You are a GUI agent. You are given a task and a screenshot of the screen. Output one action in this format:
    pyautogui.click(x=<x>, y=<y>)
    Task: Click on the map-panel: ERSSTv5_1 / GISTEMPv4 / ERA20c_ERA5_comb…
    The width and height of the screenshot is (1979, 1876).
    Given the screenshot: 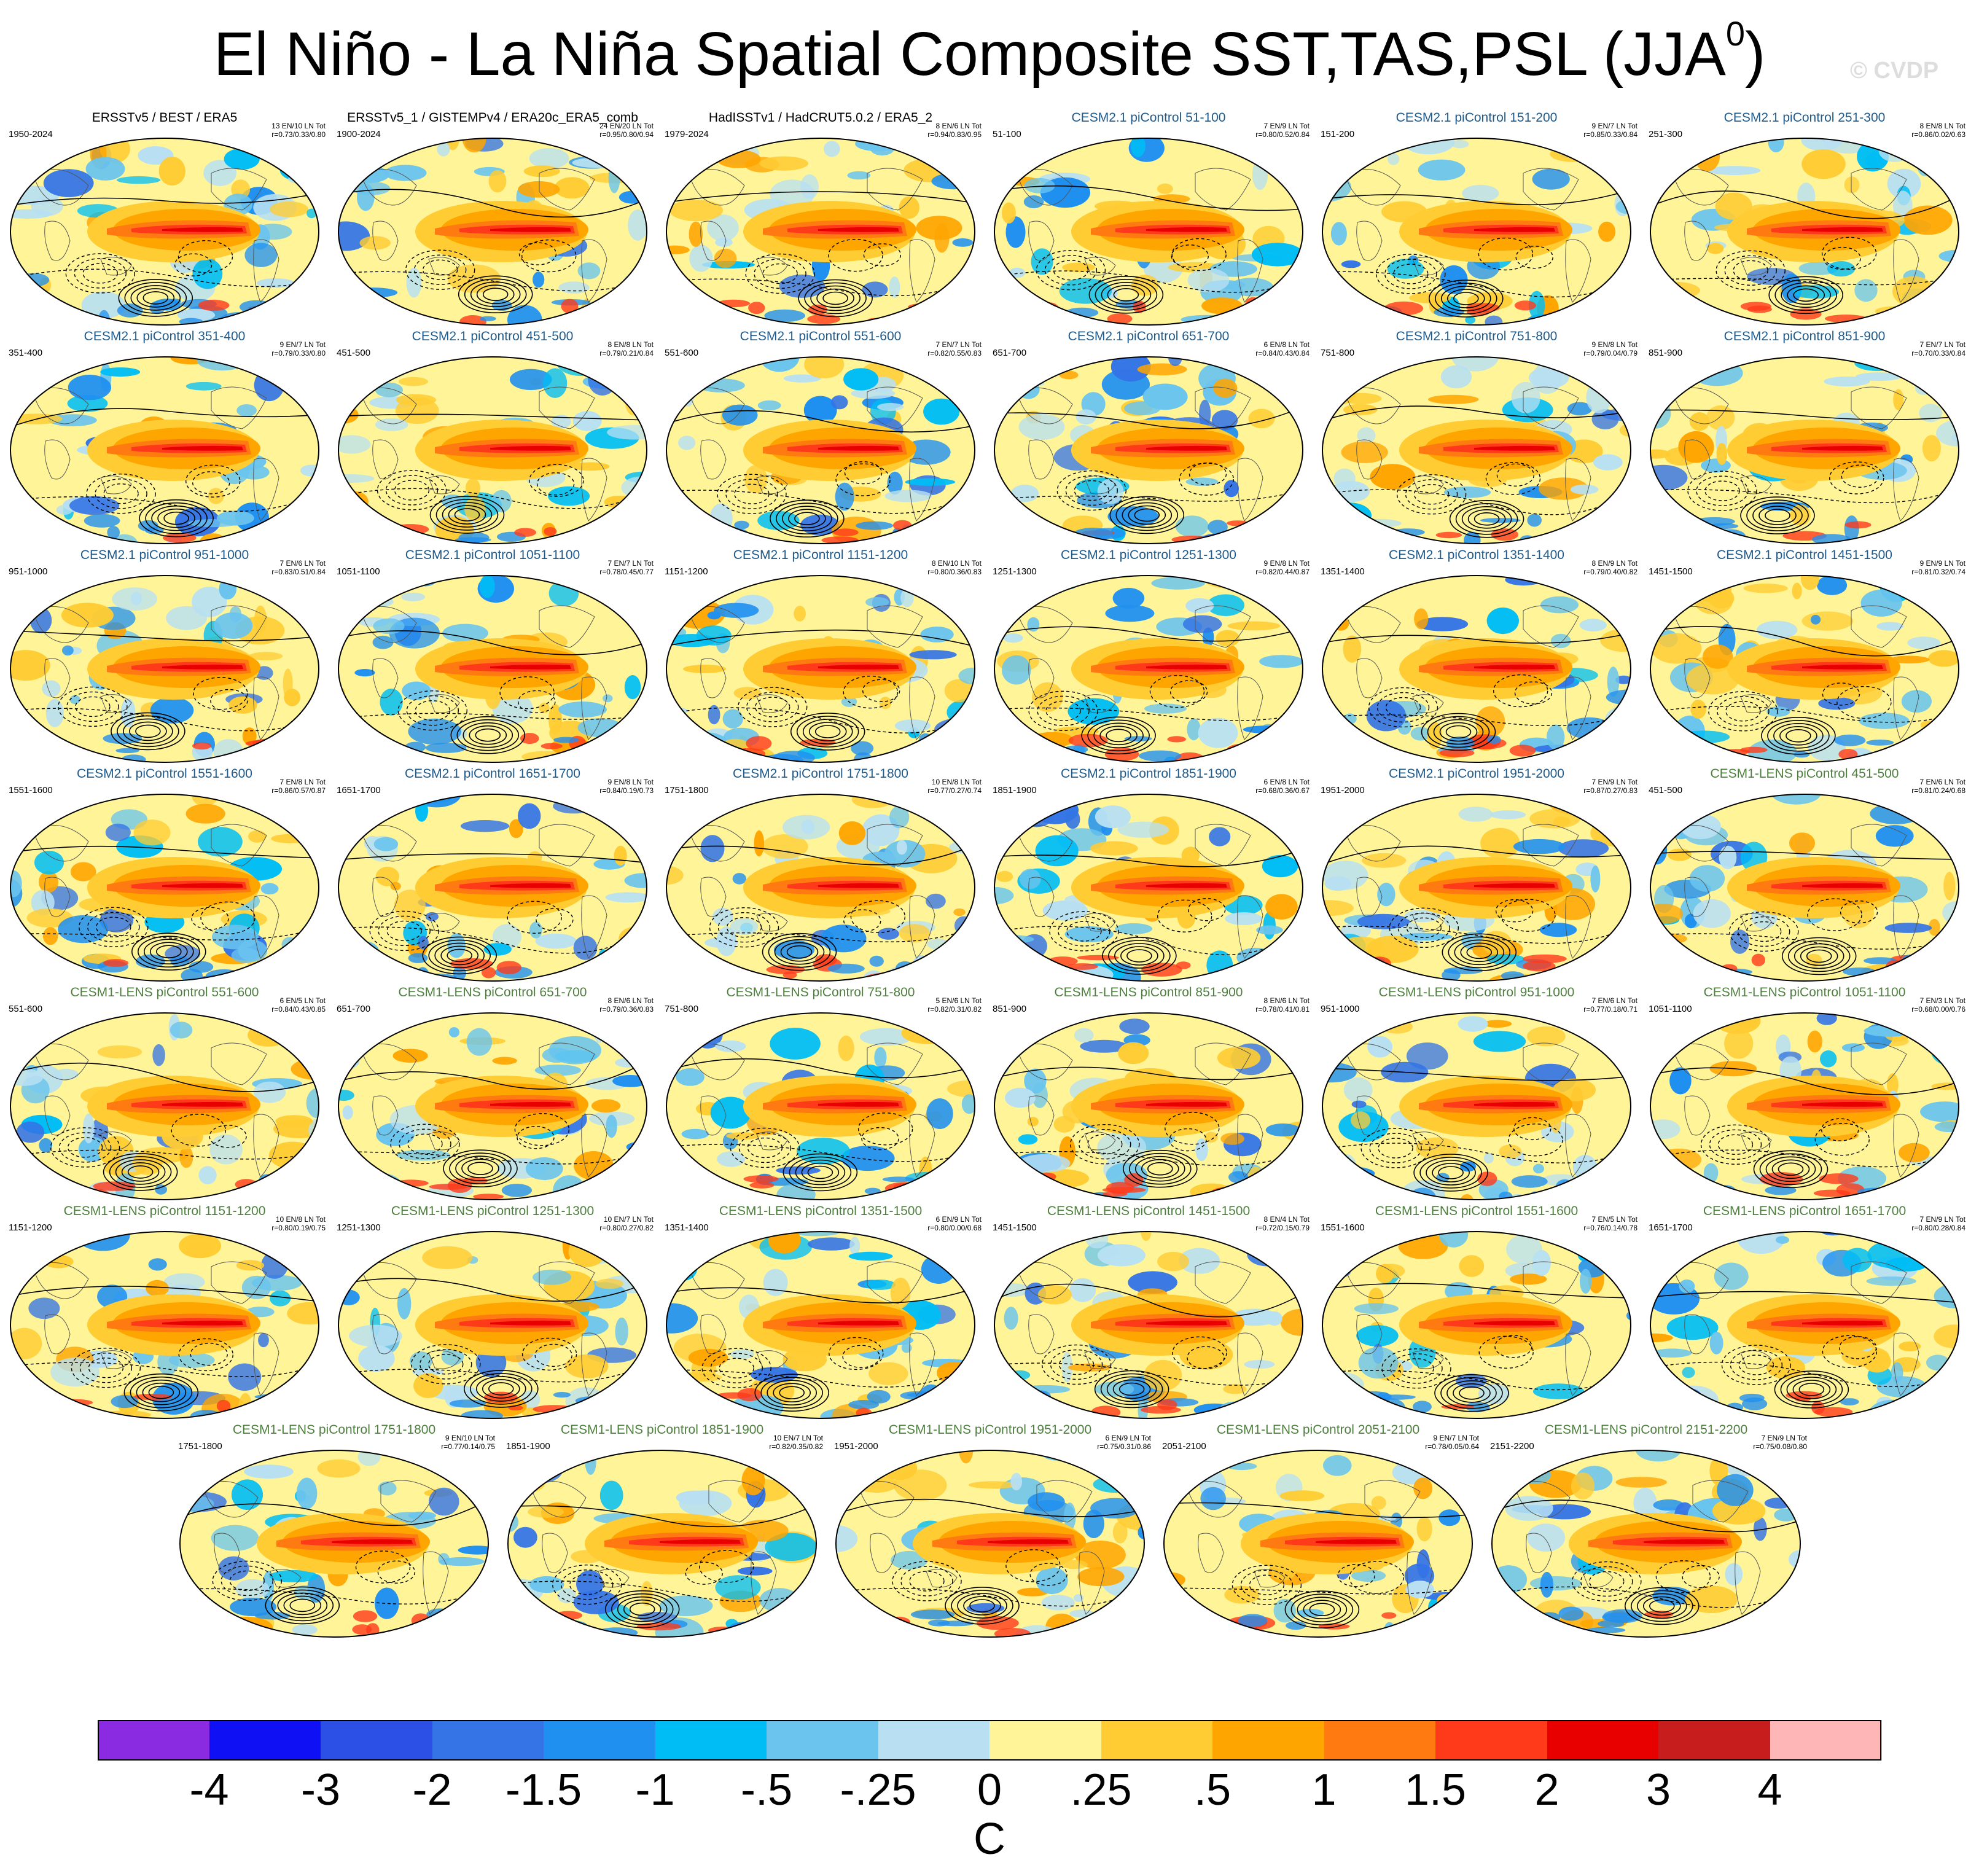 What is the action you would take?
    pyautogui.click(x=492, y=220)
    